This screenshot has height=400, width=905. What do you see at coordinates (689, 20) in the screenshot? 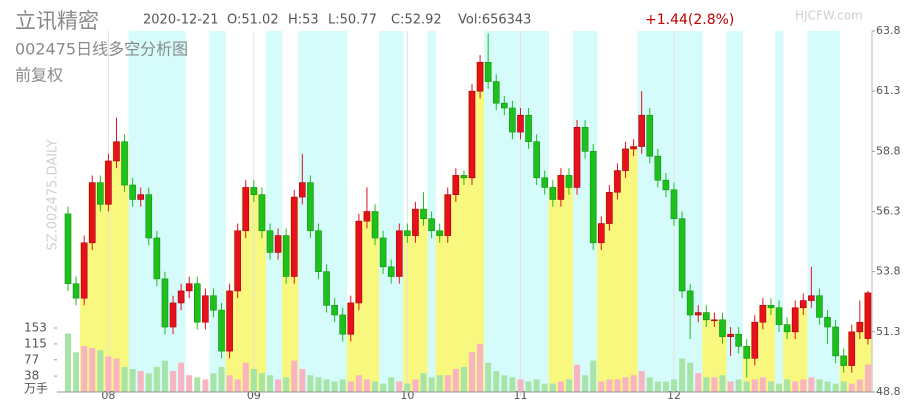
I see `header-change: +1.44(2.8%)` at bounding box center [689, 20].